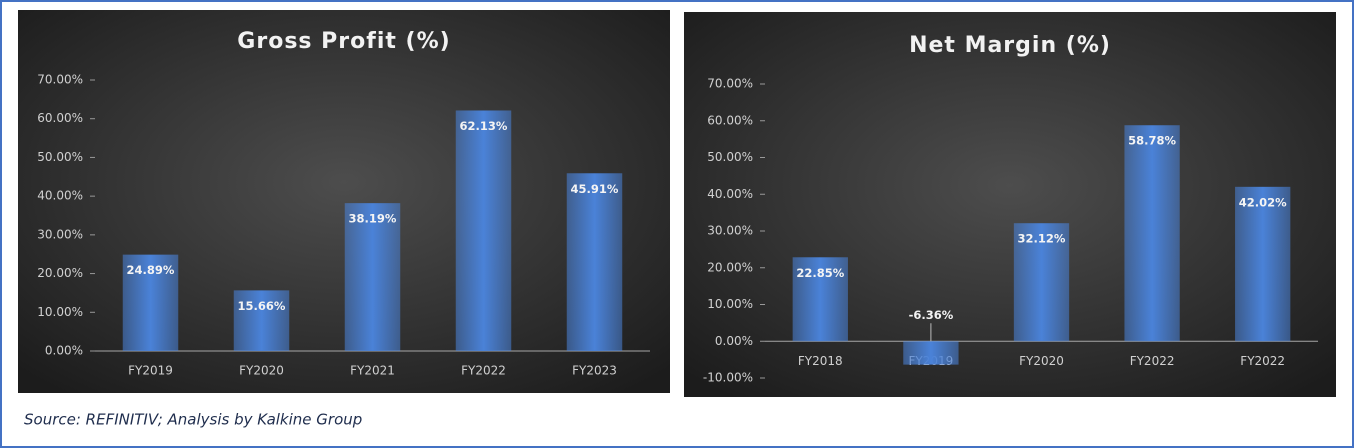 The width and height of the screenshot is (1354, 448). What do you see at coordinates (262, 306) in the screenshot?
I see `value-label: 15.66%` at bounding box center [262, 306].